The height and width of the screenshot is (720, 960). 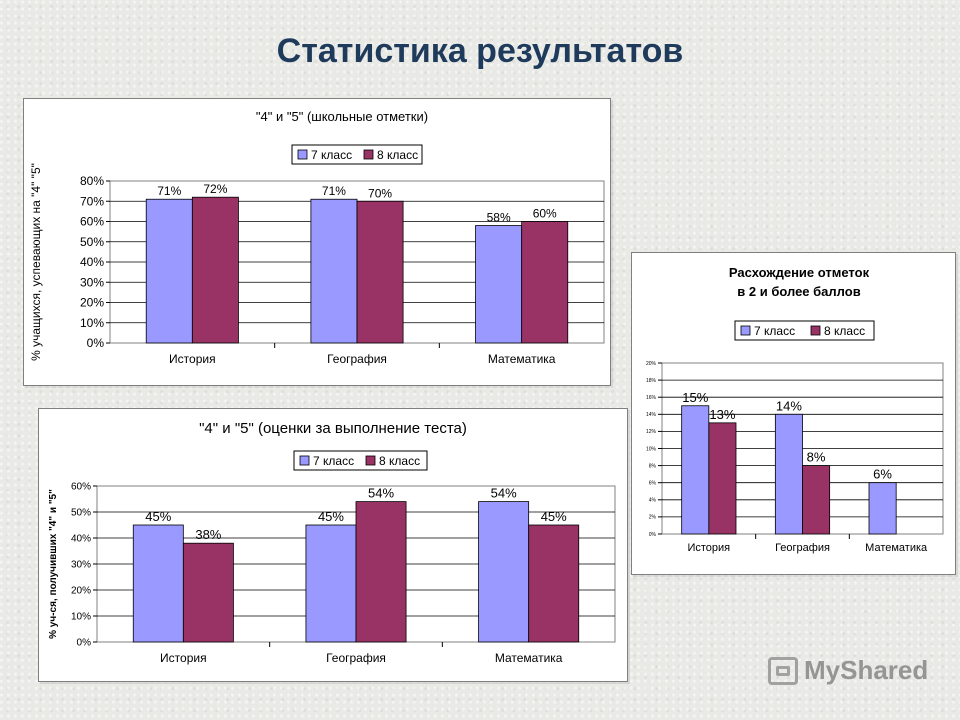 What do you see at coordinates (92, 201) in the screenshot?
I see `y-tick-label: 70%` at bounding box center [92, 201].